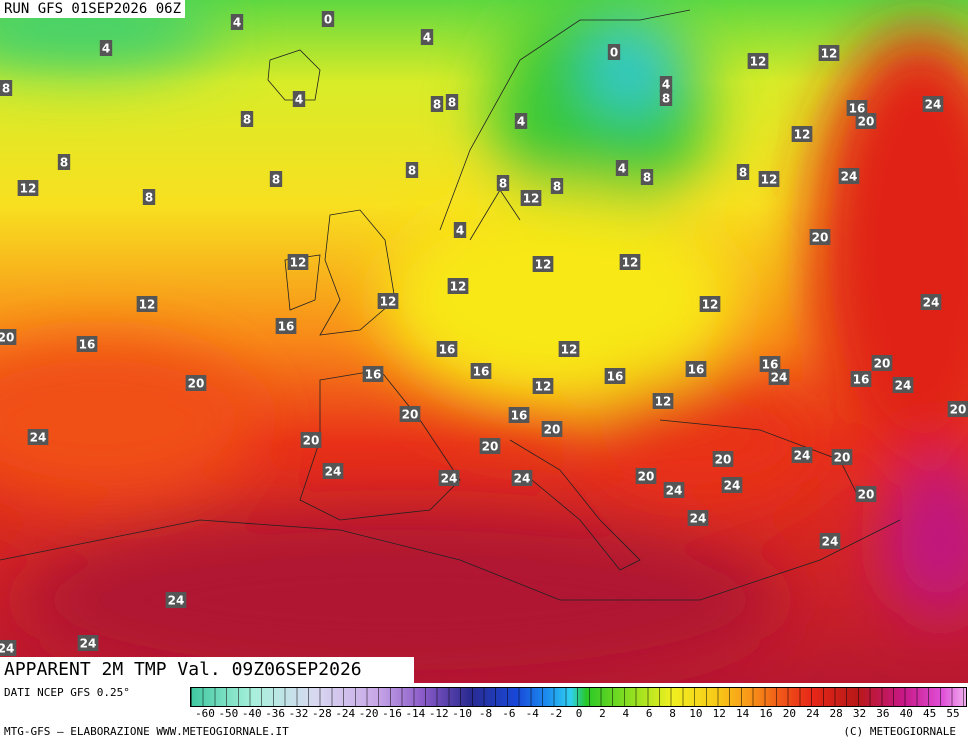  I want to click on colorbar-label: 32, so click(859, 713).